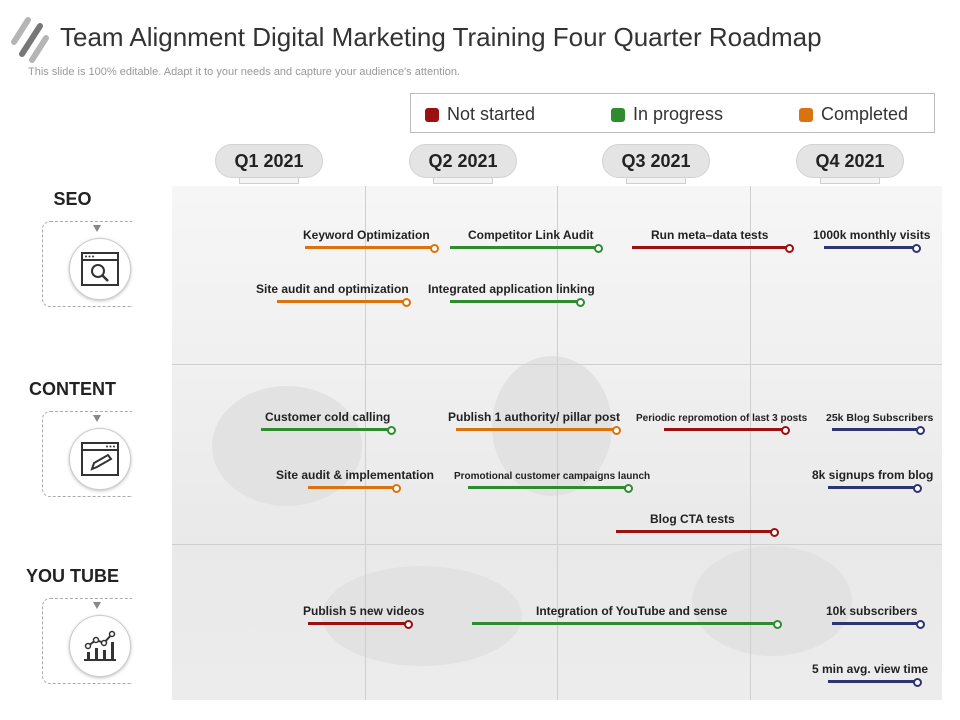 The width and height of the screenshot is (960, 720). What do you see at coordinates (531, 235) in the screenshot?
I see `task-label: Competitor Link Audit` at bounding box center [531, 235].